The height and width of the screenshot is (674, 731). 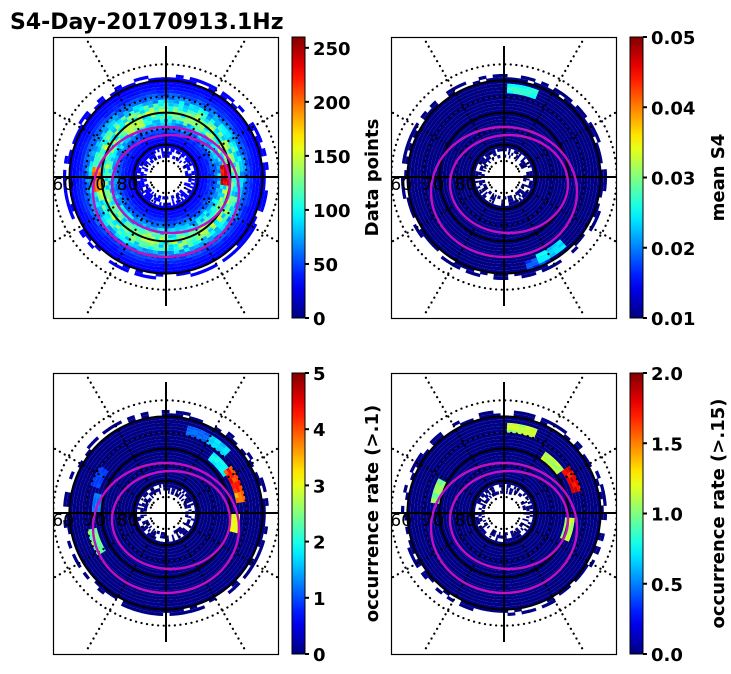 I want to click on colorbar-label: Data points, so click(x=372, y=178).